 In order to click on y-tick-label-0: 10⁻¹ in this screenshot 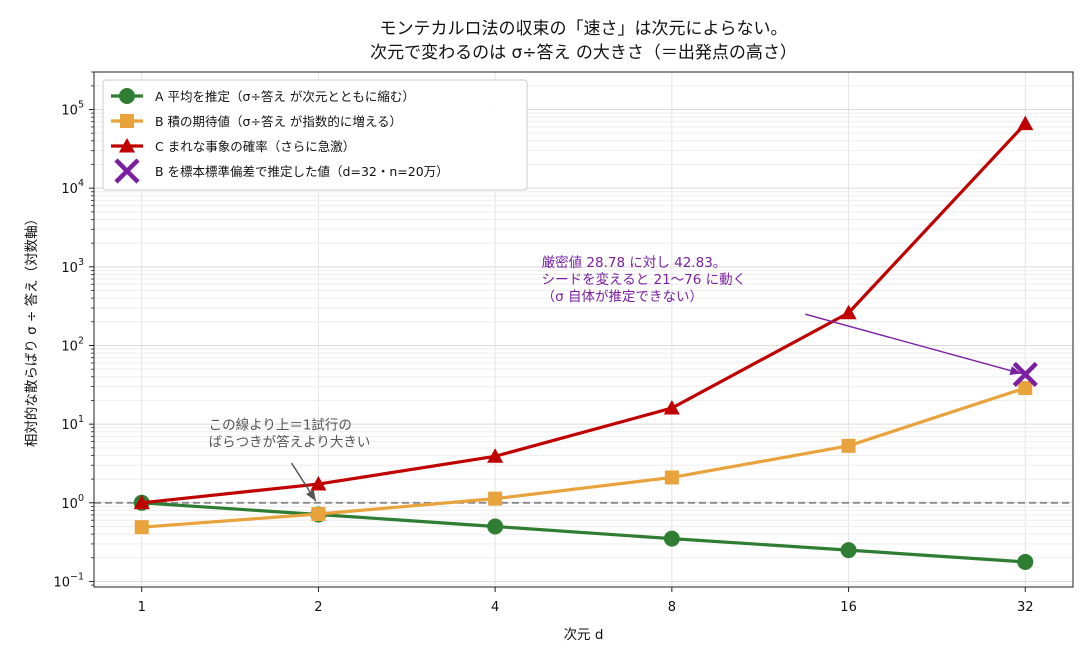, I will do `click(68, 580)`.